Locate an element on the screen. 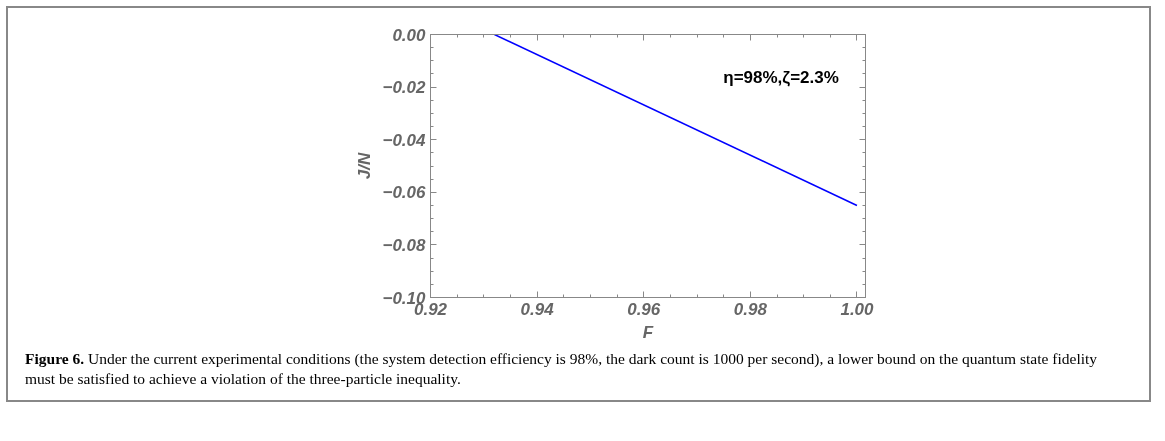 Image resolution: width=1165 pixels, height=441 pixels. y-axis-title: J/N is located at coordinates (365, 166).